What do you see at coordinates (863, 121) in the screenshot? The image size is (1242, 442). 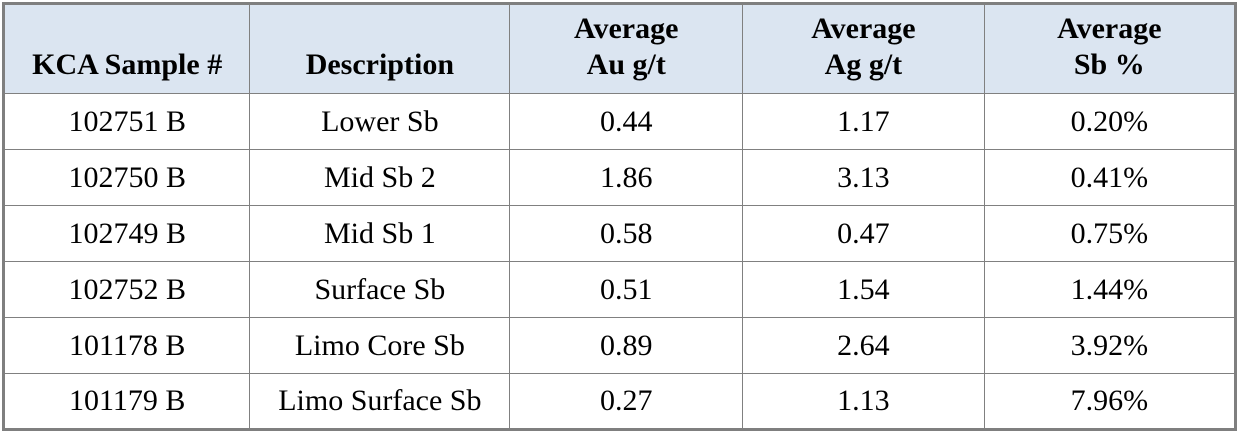 I see `cell-avg-ag: 1.17` at bounding box center [863, 121].